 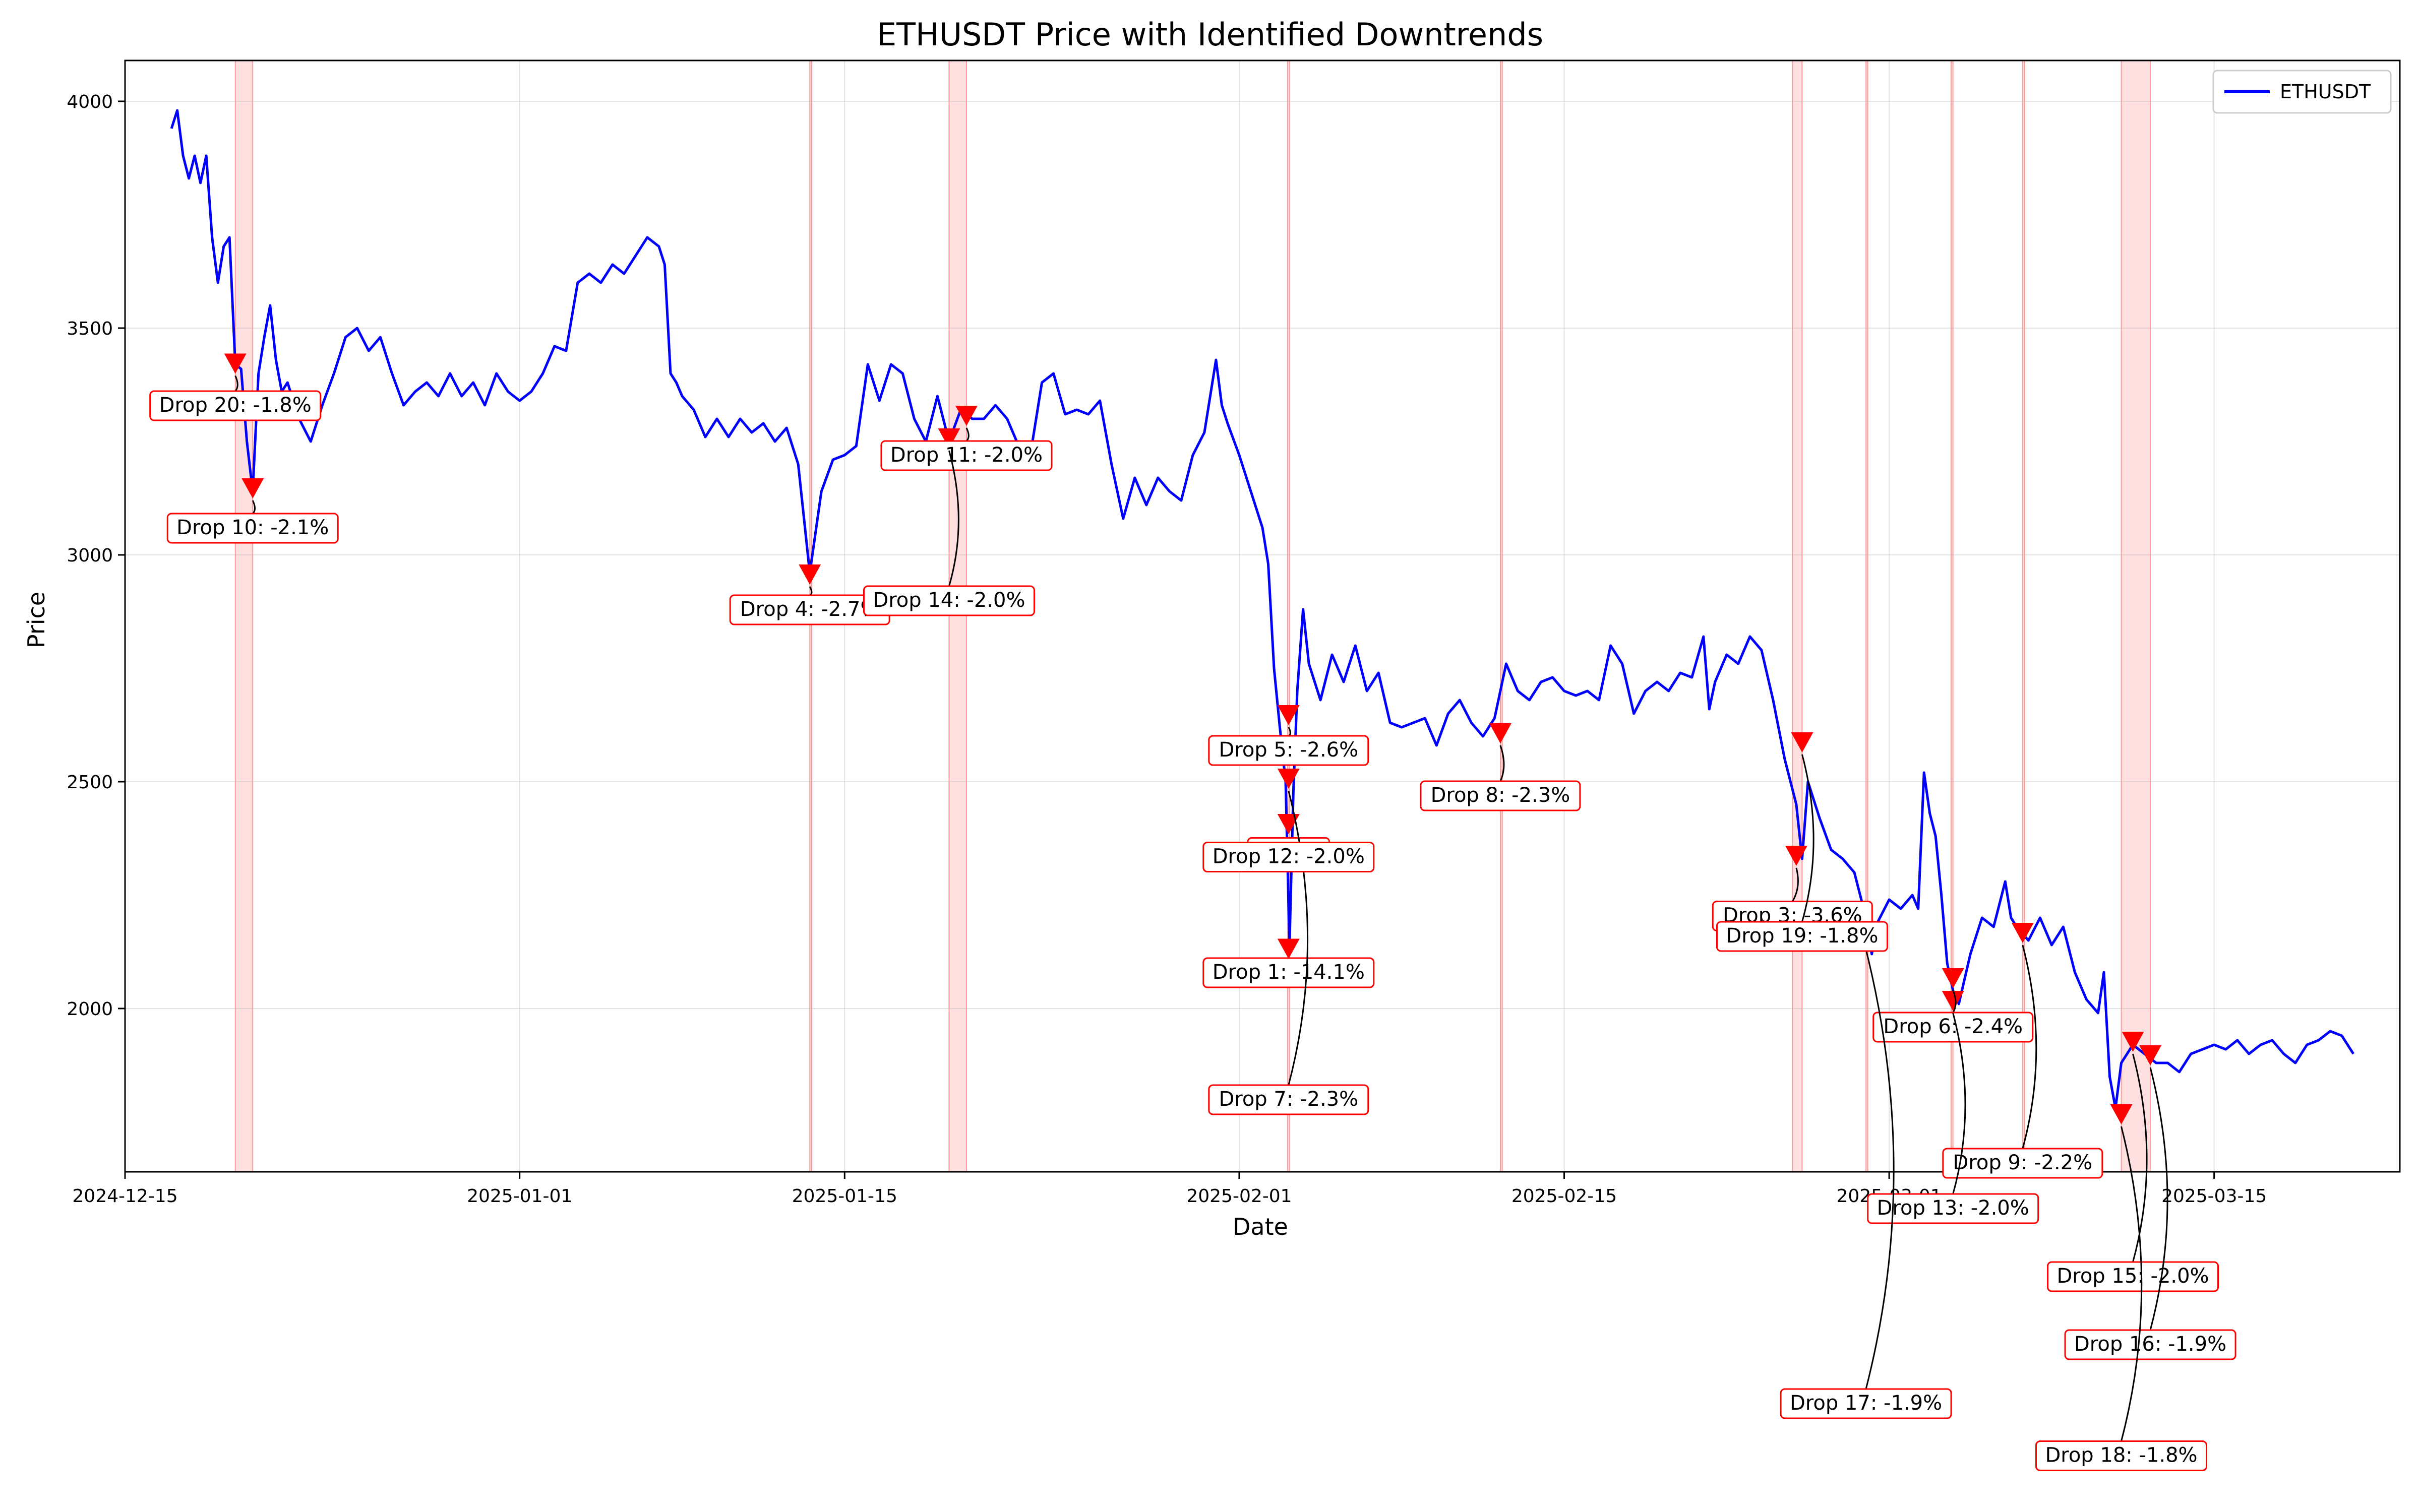 I want to click on annotation-label: Drop 4: -2.7%, so click(x=810, y=609).